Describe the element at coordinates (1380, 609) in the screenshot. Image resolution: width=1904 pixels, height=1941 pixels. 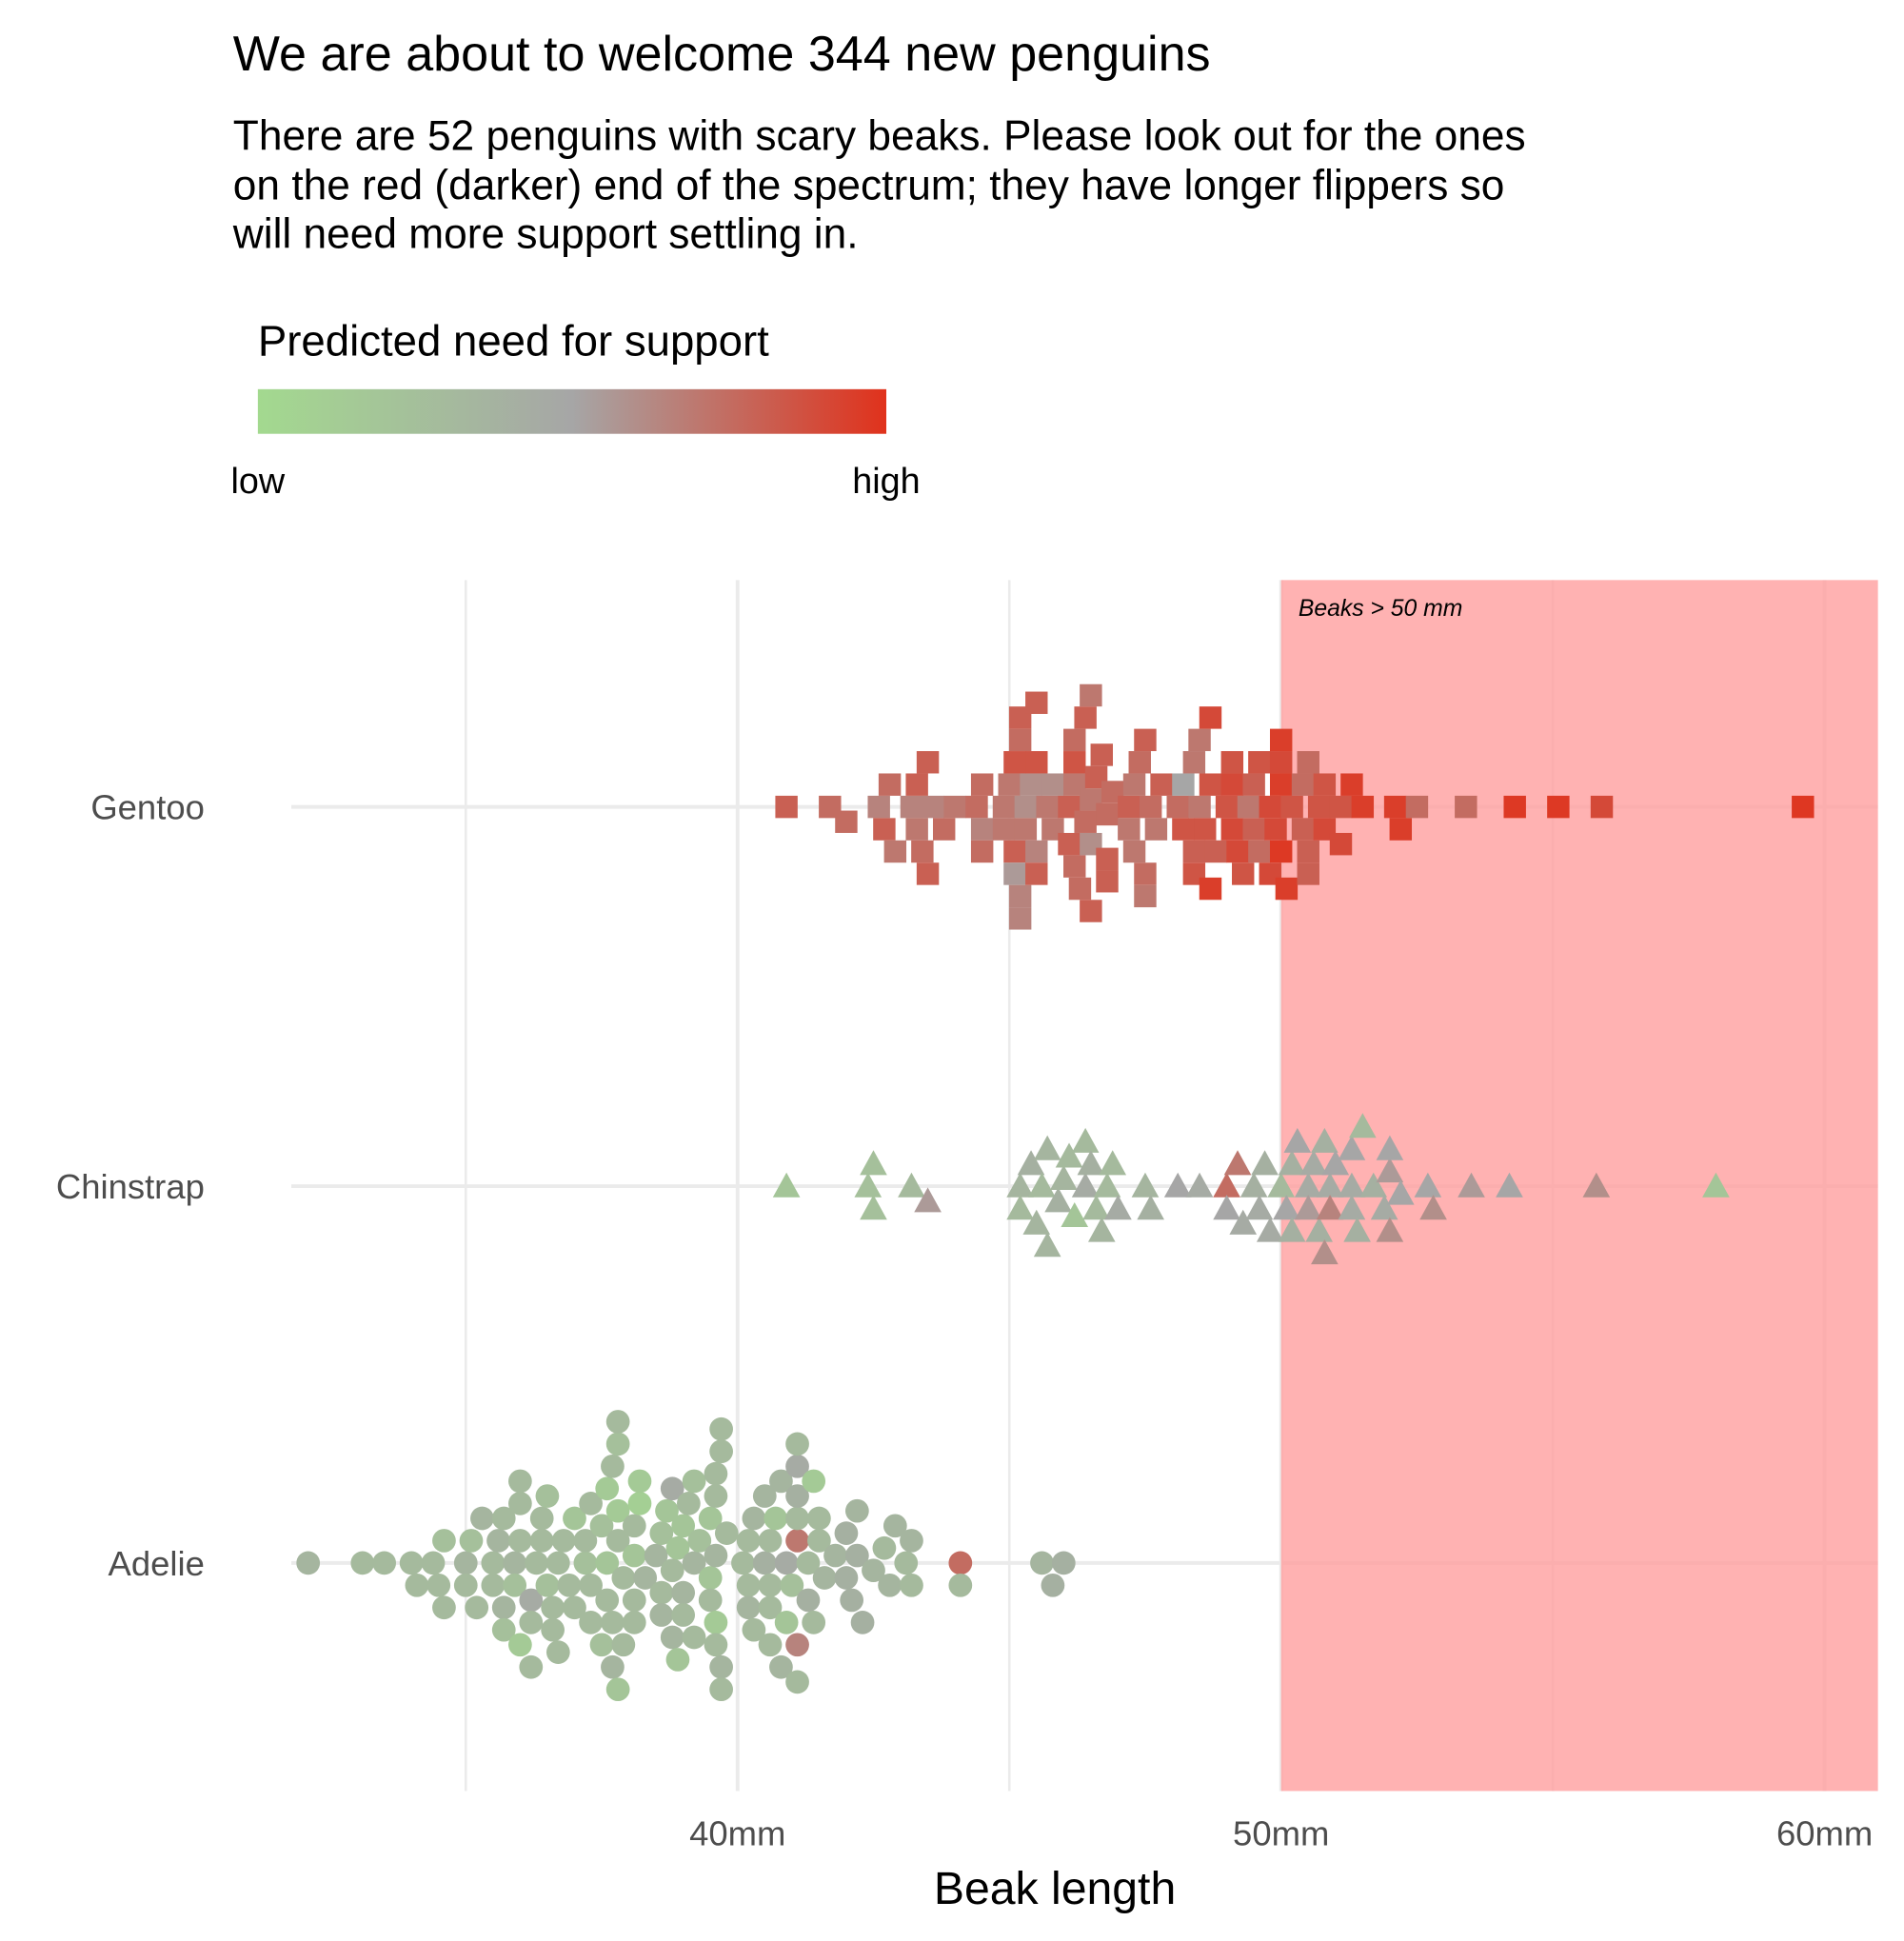
I see `highlight-annotation: Beaks > 50 mm` at that location.